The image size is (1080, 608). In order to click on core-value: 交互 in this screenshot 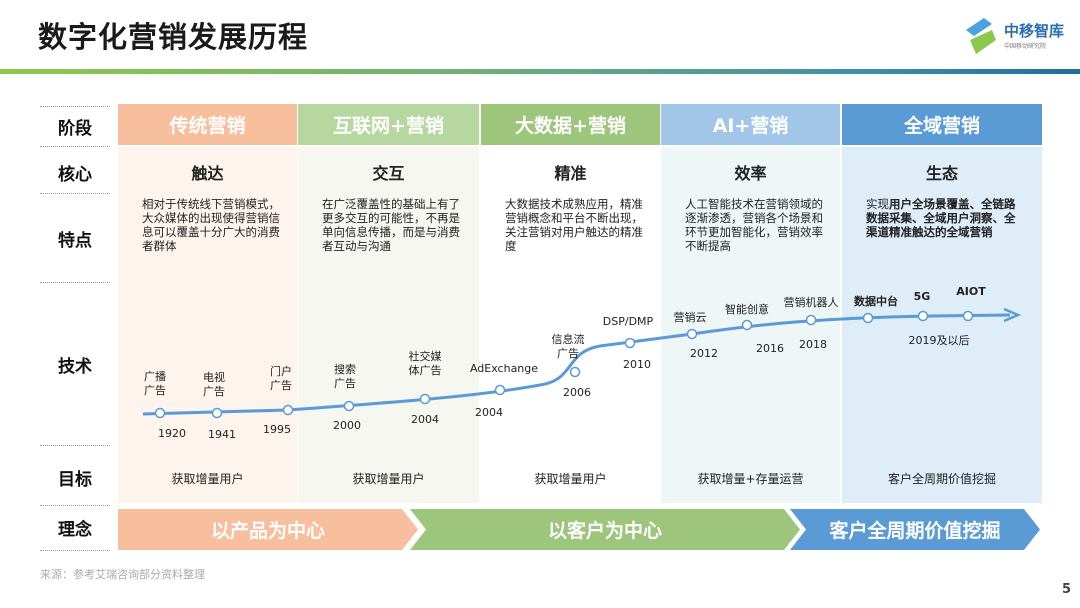, I will do `click(388, 173)`.